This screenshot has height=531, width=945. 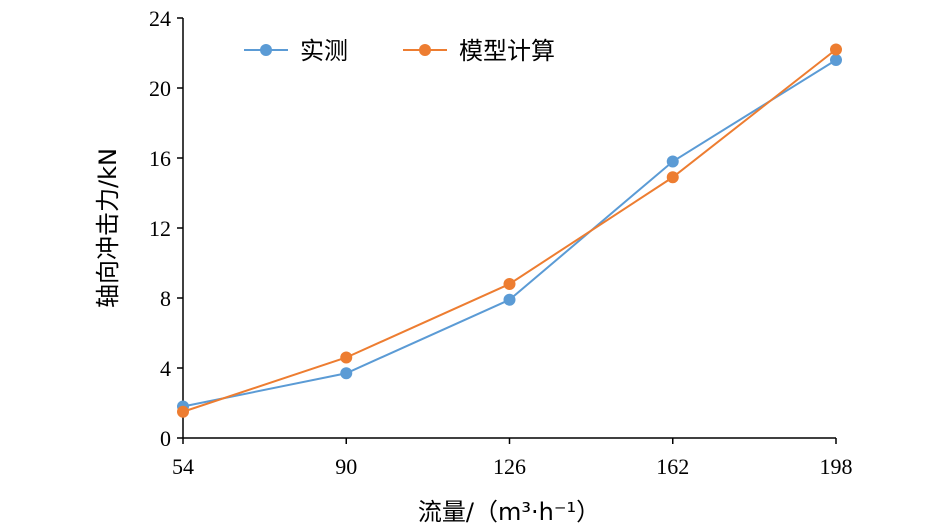 I want to click on legend: 实测 模型计算, so click(x=399, y=51).